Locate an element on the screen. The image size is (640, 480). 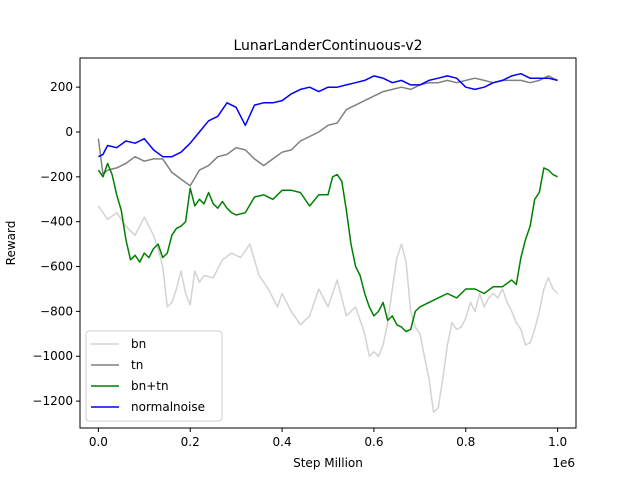
x-tick-label: 0.6 is located at coordinates (373, 442).